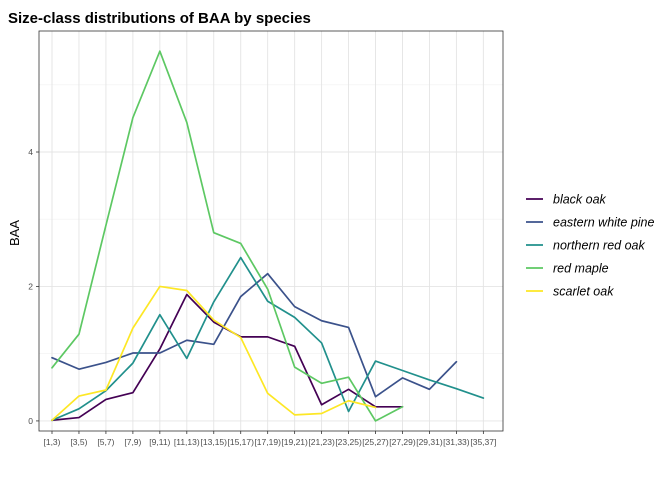 The width and height of the screenshot is (672, 485). What do you see at coordinates (240, 442) in the screenshot?
I see `x-tick-label: [15,17)` at bounding box center [240, 442].